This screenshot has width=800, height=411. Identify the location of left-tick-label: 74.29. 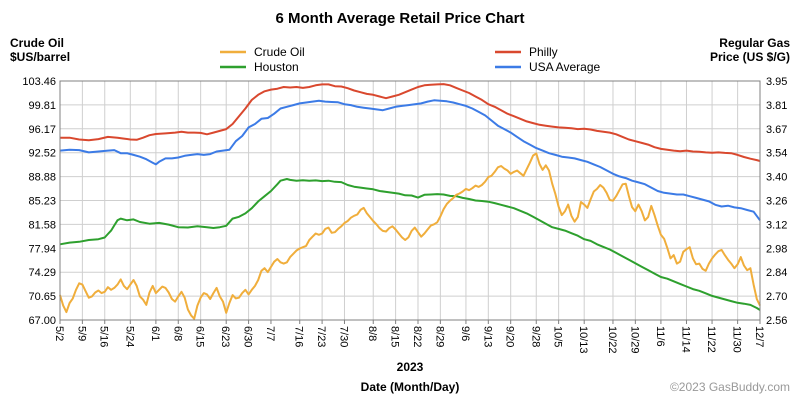
(42, 273).